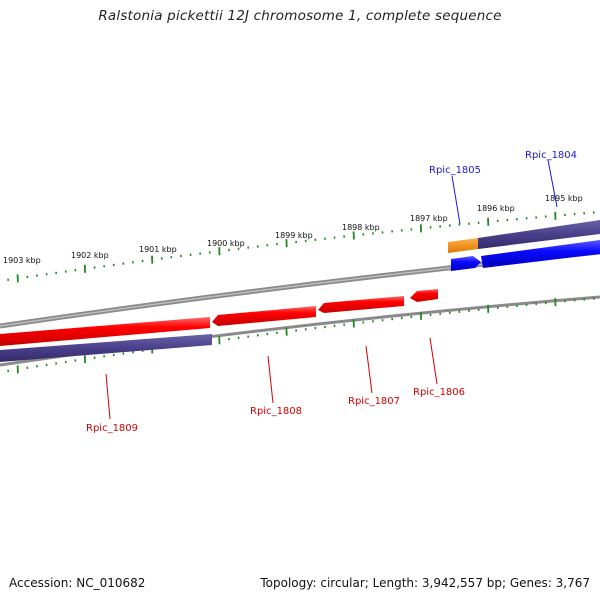 The image size is (600, 600). What do you see at coordinates (429, 218) in the screenshot?
I see `tick-label-1897: 1897 kbp` at bounding box center [429, 218].